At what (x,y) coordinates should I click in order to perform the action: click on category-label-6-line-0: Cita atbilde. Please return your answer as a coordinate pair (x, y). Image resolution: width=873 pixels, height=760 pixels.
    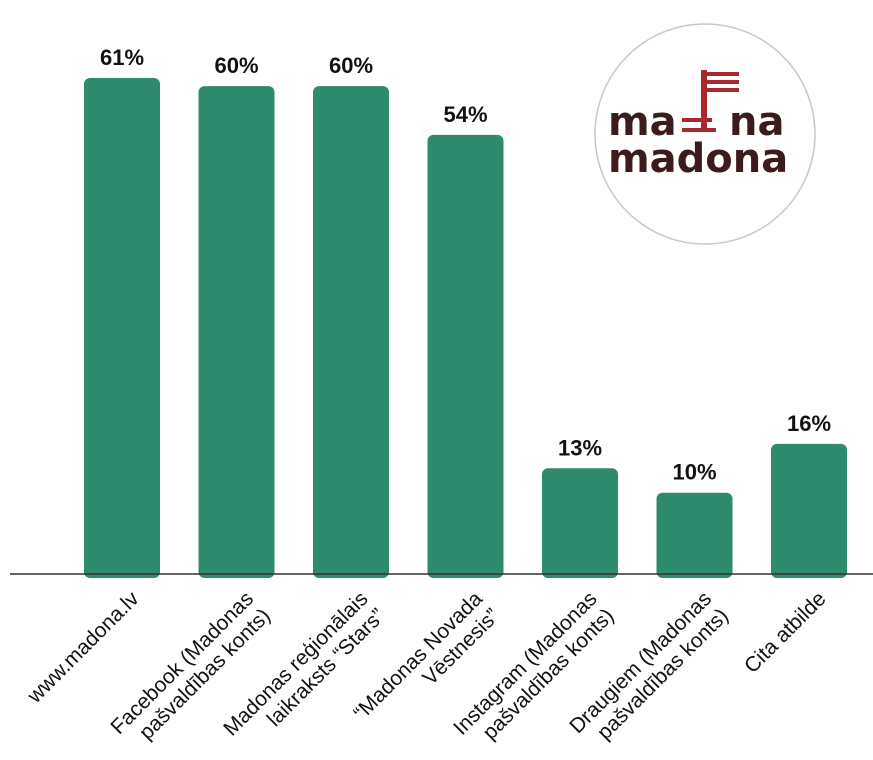
    Looking at the image, I should click on (785, 632).